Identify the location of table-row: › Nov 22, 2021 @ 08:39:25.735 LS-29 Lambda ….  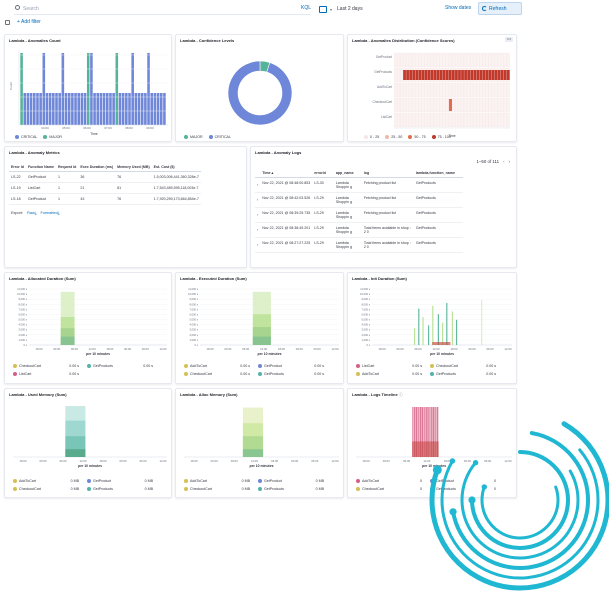
(359, 215).